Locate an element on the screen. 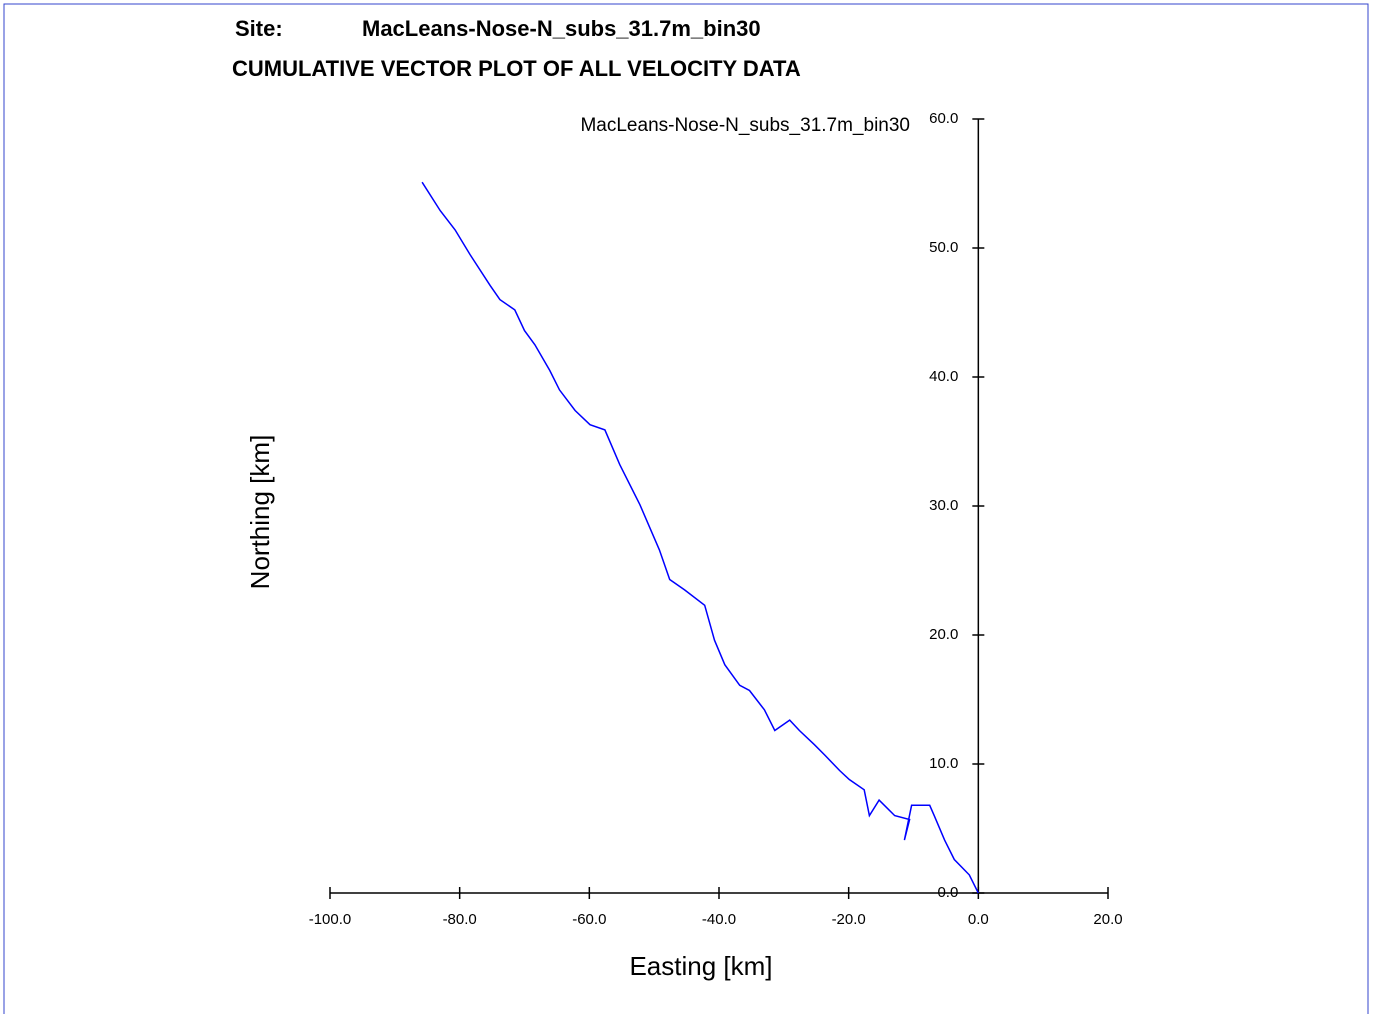 This screenshot has height=1014, width=1374. site-name: MacLeans-Nose-N_subs_31.7m_bin30 is located at coordinates (561, 28).